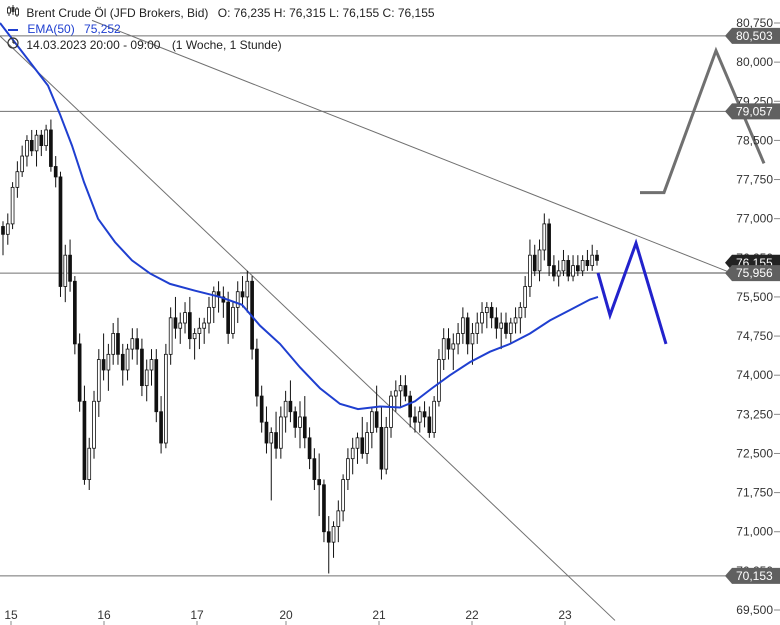  Describe the element at coordinates (754, 532) in the screenshot. I see `y-tick-label: 71,000` at that location.